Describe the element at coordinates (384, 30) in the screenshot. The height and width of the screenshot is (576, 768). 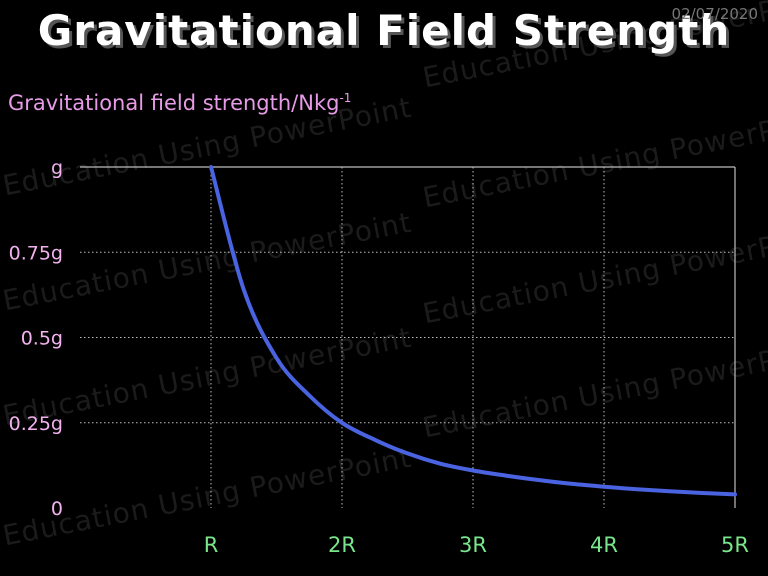
I see `slide-title: Gravitational Field Strength` at that location.